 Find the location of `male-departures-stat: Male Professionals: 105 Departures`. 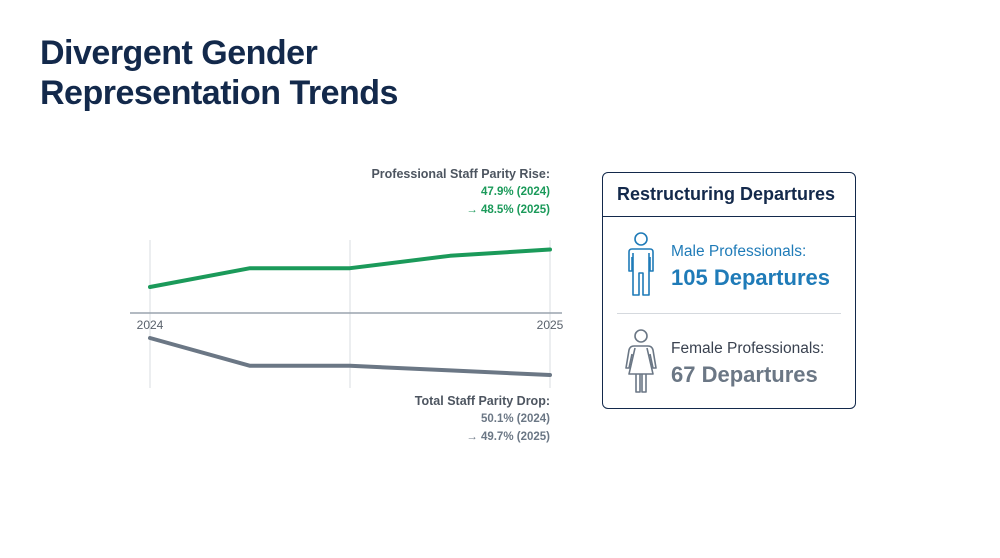

male-departures-stat: Male Professionals: 105 Departures is located at coordinates (729, 266).